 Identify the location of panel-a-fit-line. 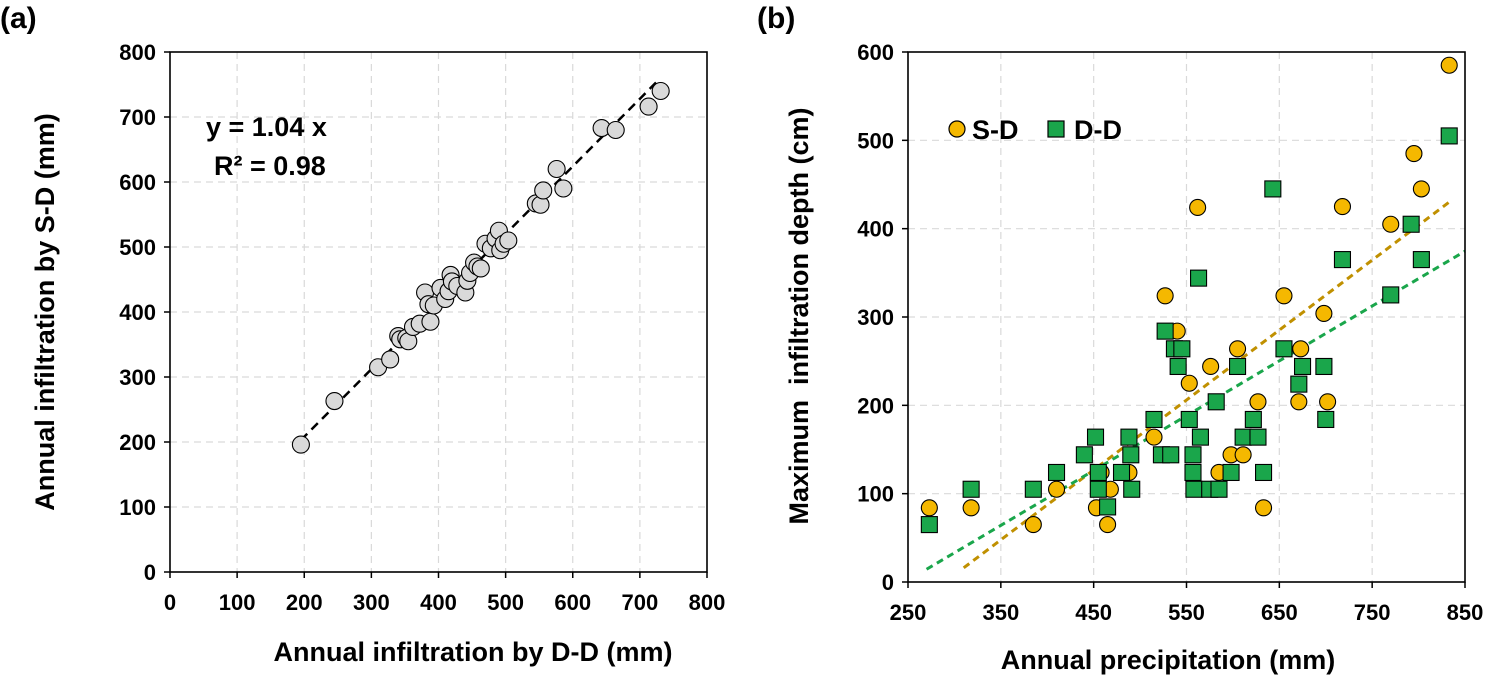
(480, 259).